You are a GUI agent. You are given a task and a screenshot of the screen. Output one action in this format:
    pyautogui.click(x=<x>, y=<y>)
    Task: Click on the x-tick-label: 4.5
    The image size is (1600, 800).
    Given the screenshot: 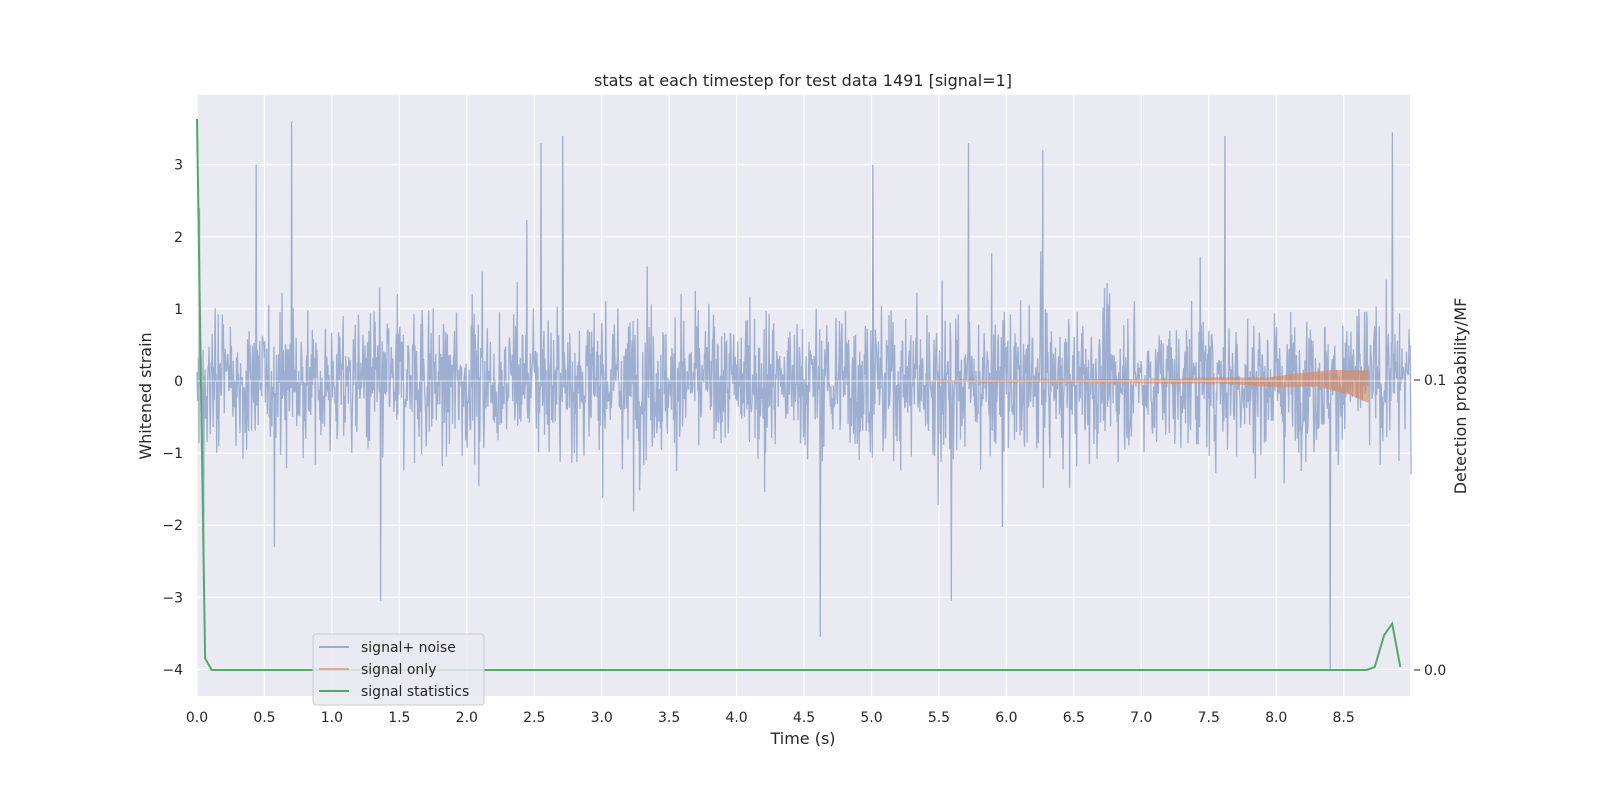 What is the action you would take?
    pyautogui.click(x=804, y=718)
    